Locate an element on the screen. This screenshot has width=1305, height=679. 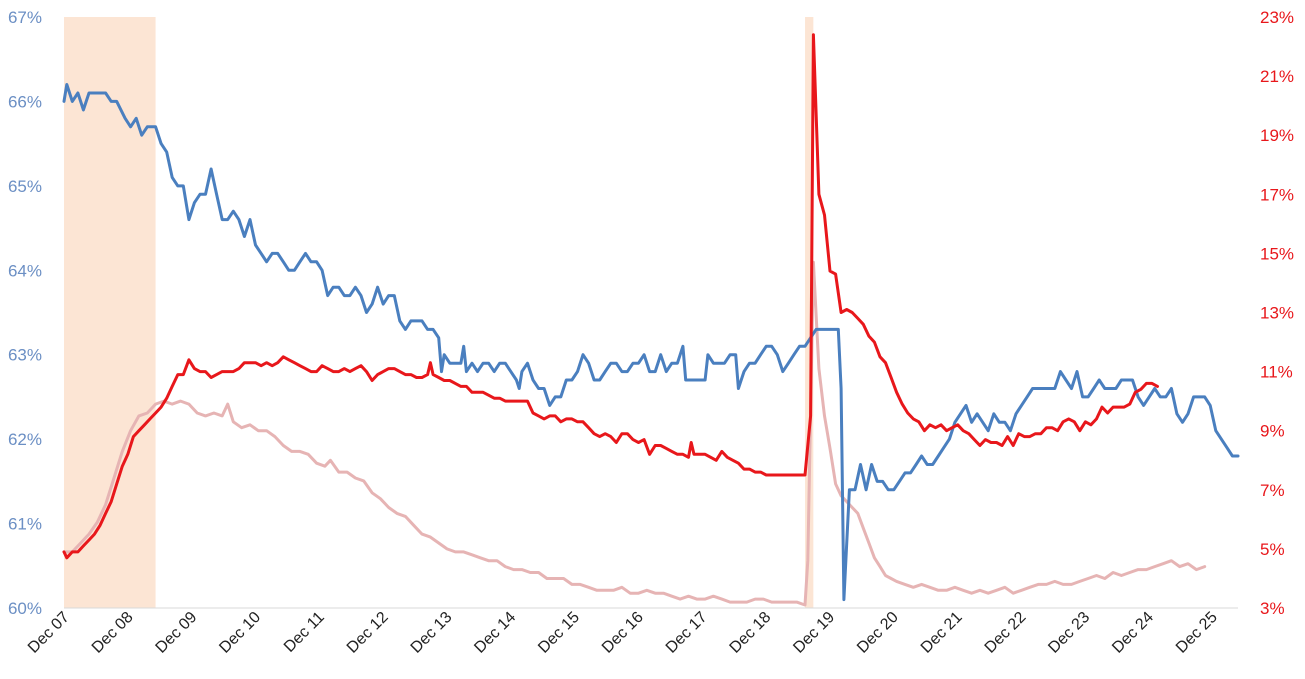
left-tick-label: 65% is located at coordinates (25, 186).